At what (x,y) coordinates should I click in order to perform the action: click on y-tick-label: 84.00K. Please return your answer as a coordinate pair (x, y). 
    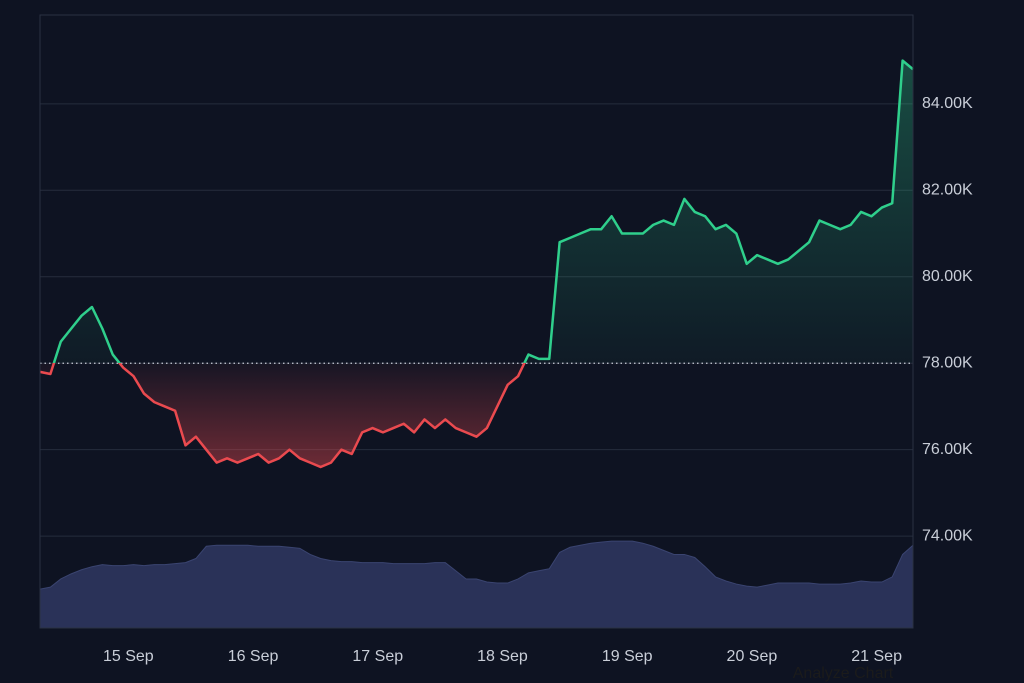
    Looking at the image, I should click on (947, 103).